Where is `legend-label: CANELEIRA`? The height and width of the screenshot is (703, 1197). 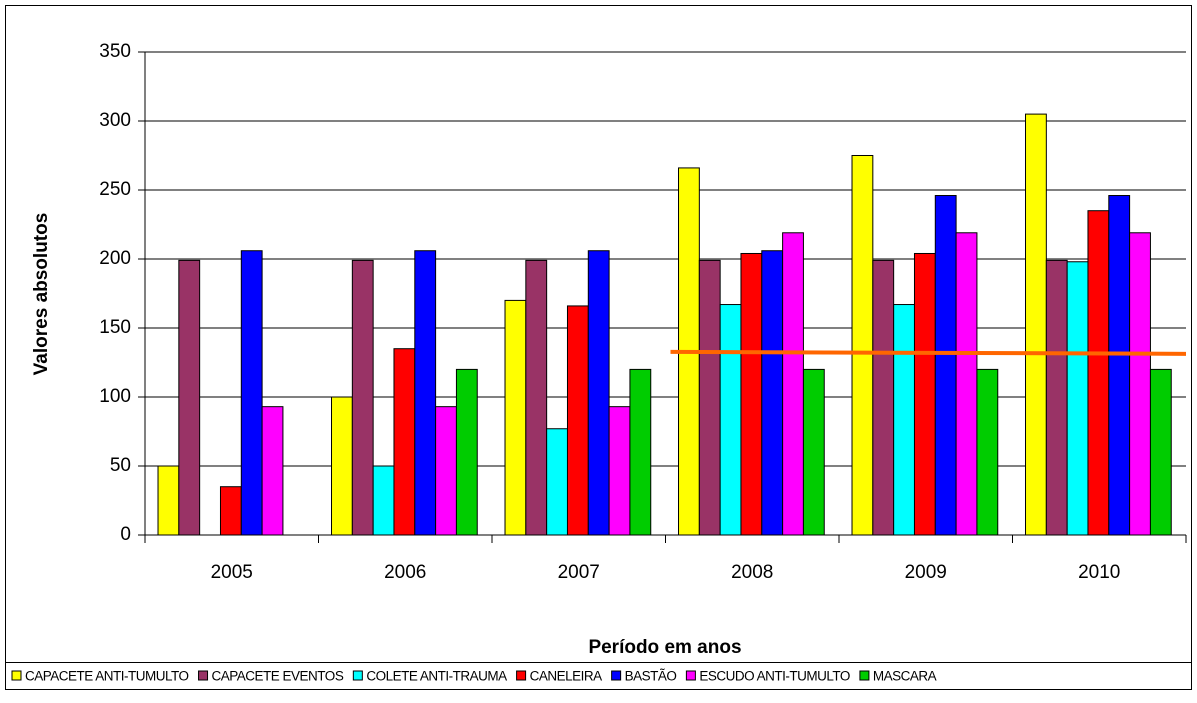 legend-label: CANELEIRA is located at coordinates (566, 676).